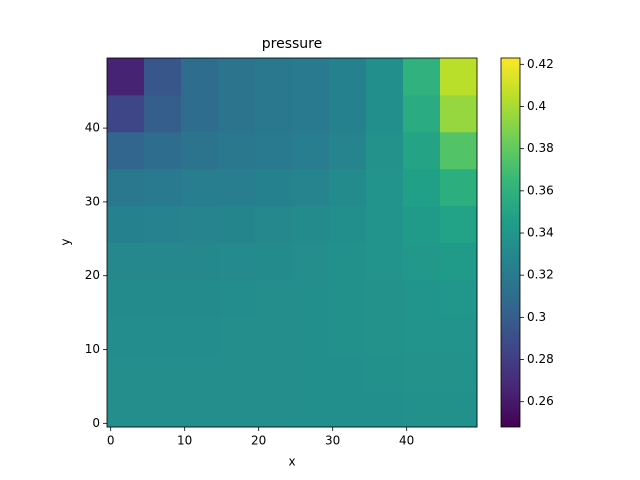 The height and width of the screenshot is (480, 640). I want to click on colorbar-tick-label: 0.32, so click(540, 275).